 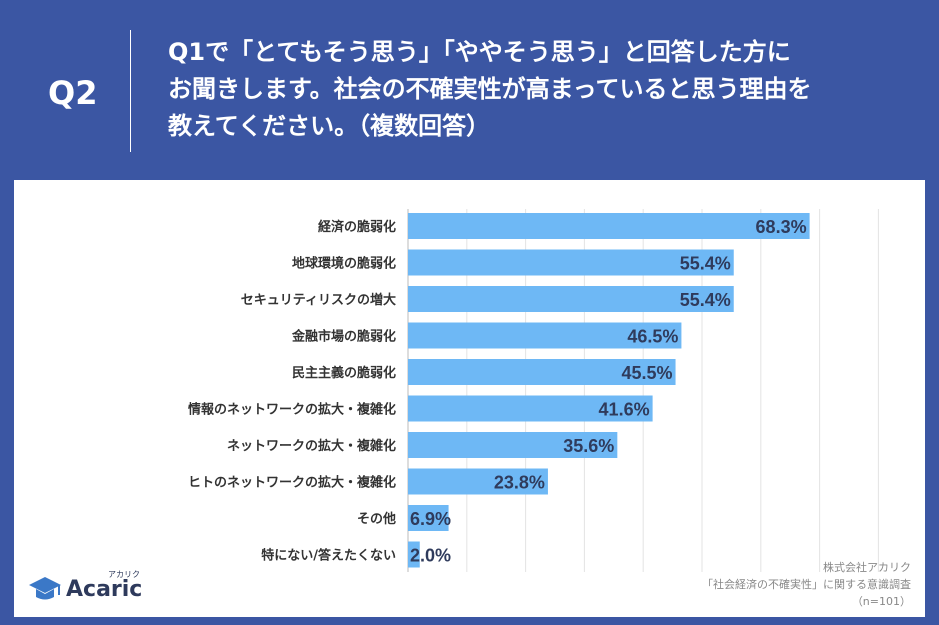 What do you see at coordinates (588, 446) in the screenshot?
I see `value-label: 35.6%` at bounding box center [588, 446].